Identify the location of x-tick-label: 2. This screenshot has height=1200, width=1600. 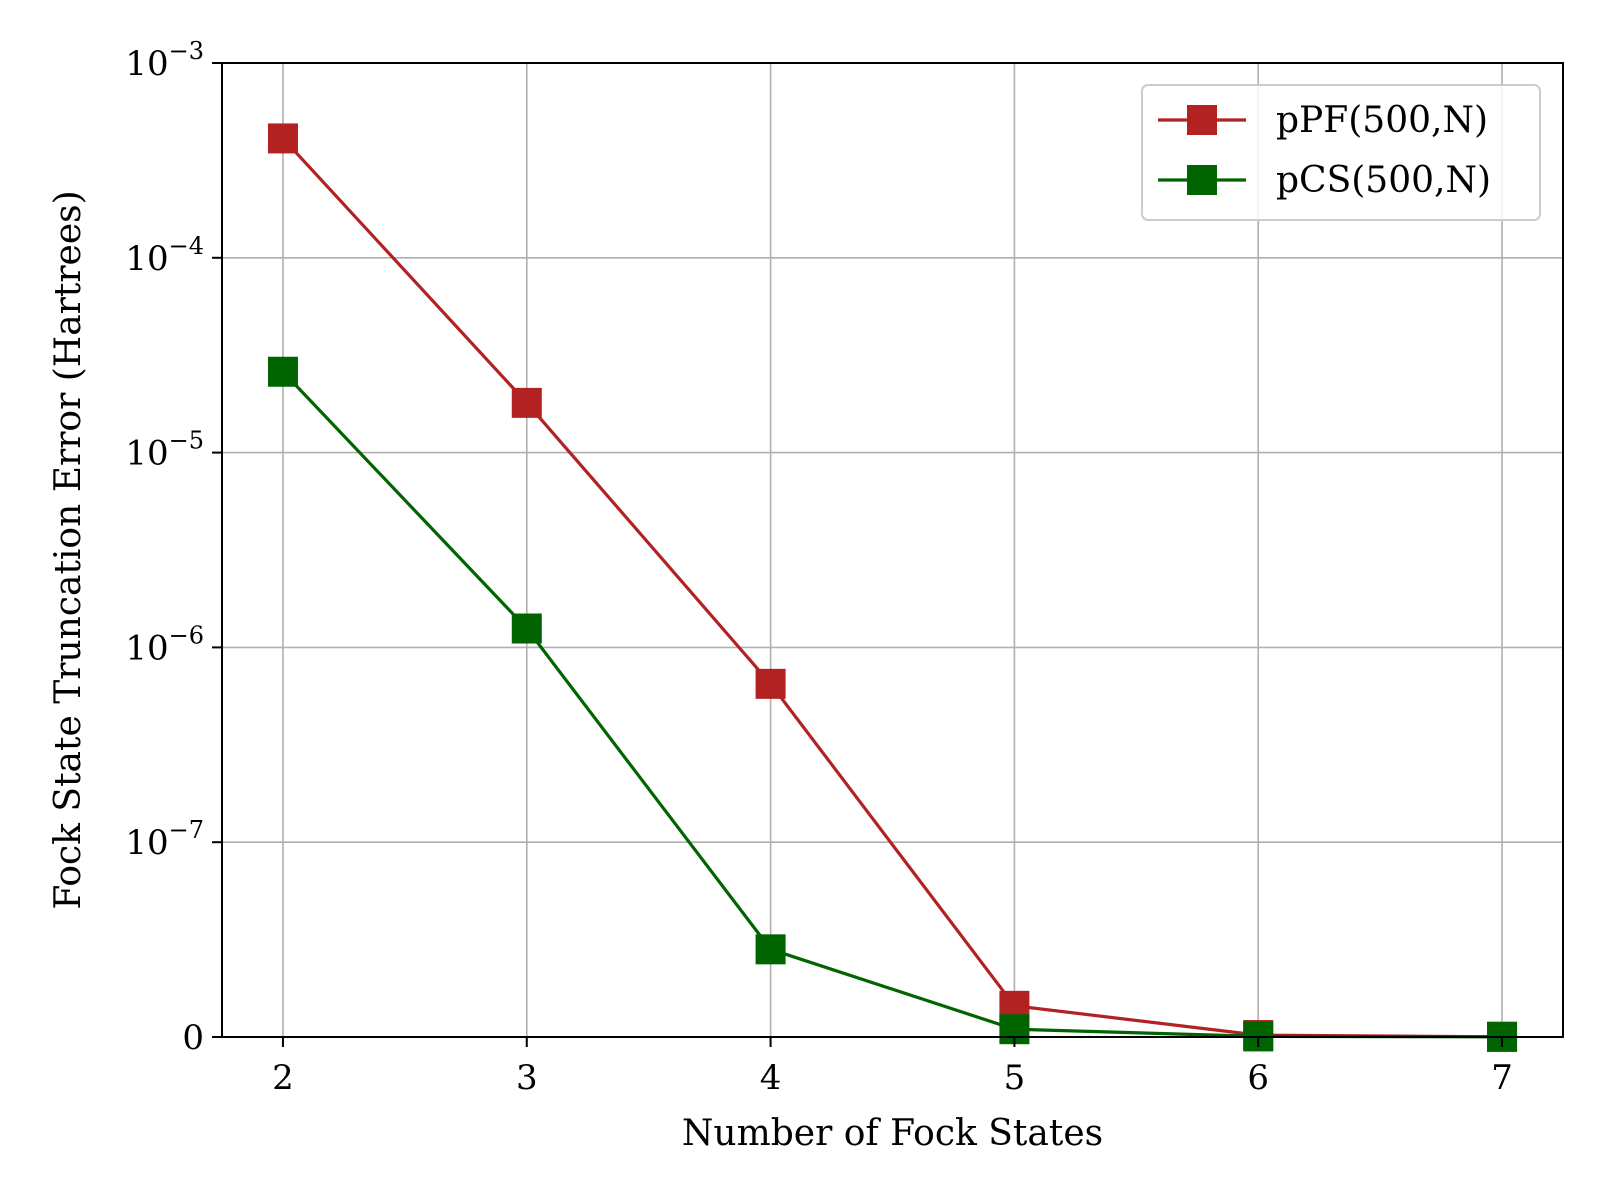
(283, 1078).